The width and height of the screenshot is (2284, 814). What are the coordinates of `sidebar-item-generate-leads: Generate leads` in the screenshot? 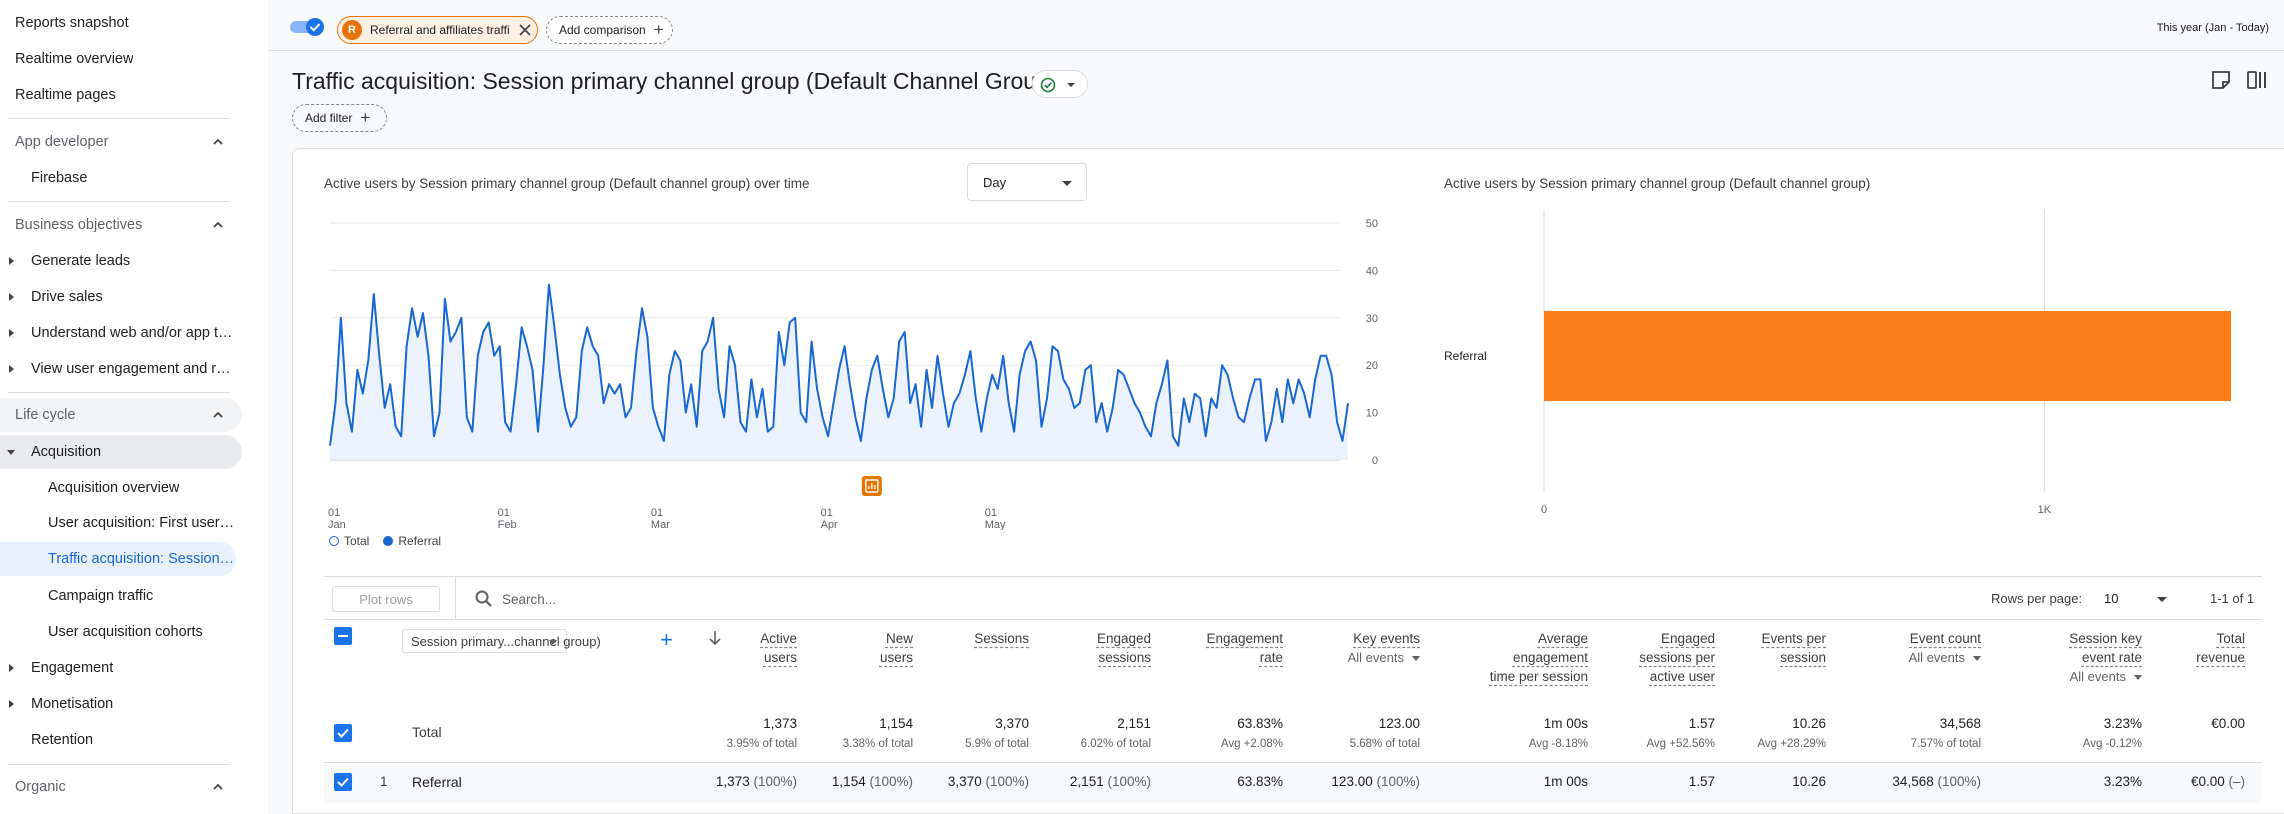 It's located at (121, 261).